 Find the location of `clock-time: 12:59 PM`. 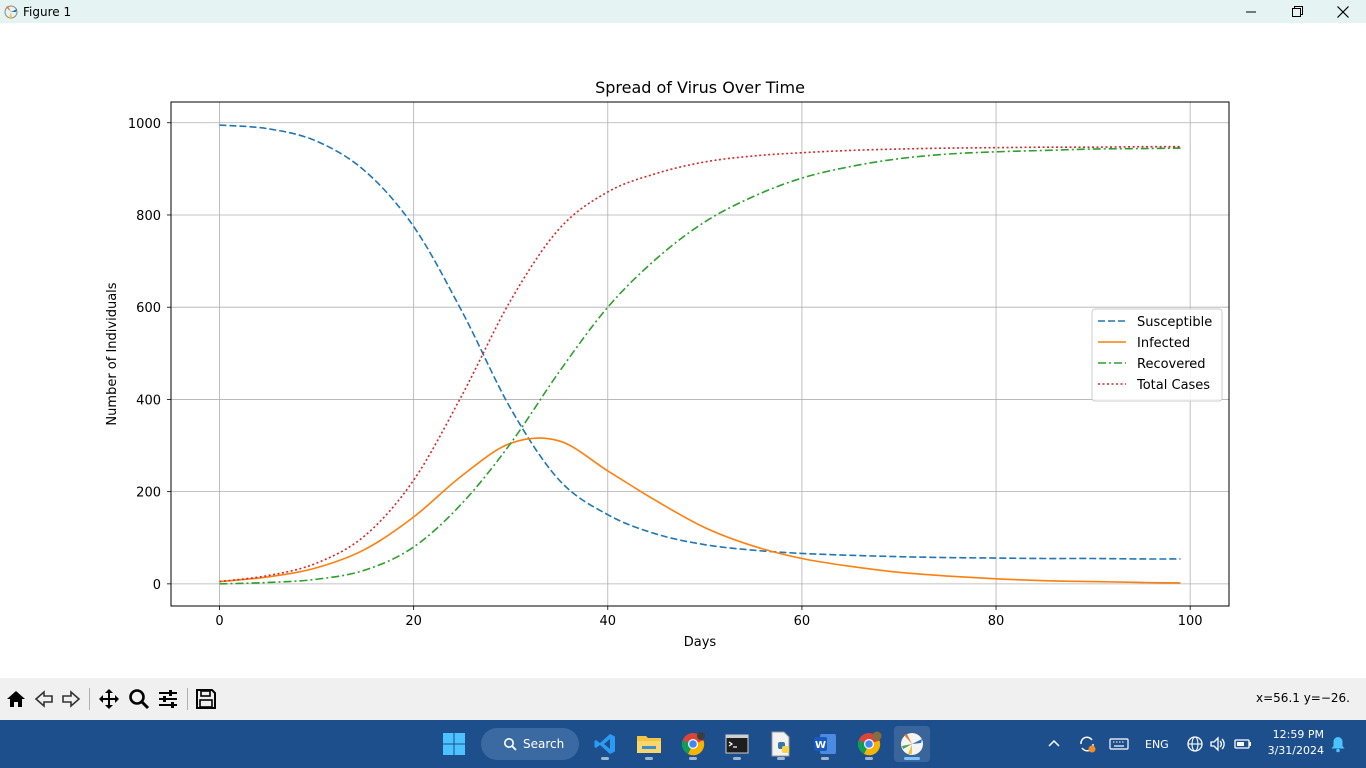

clock-time: 12:59 PM is located at coordinates (1298, 734).